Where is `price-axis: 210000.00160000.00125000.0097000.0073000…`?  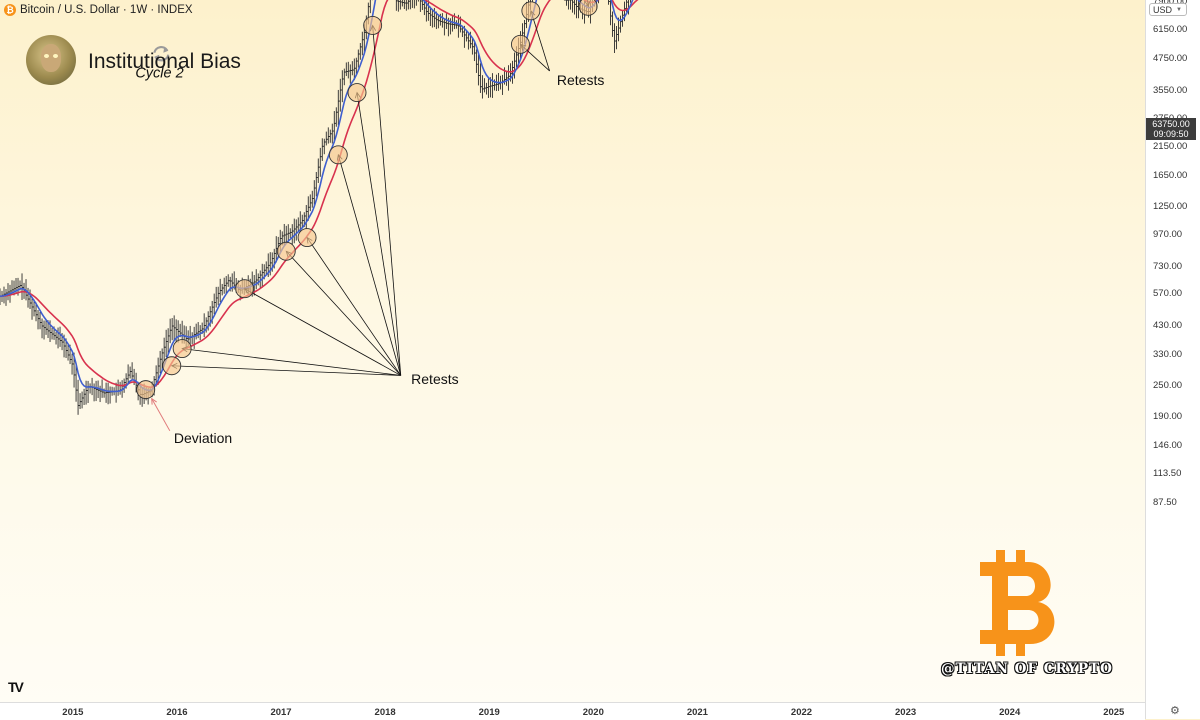
price-axis: 210000.00160000.00125000.0097000.0073000… is located at coordinates (1172, 359).